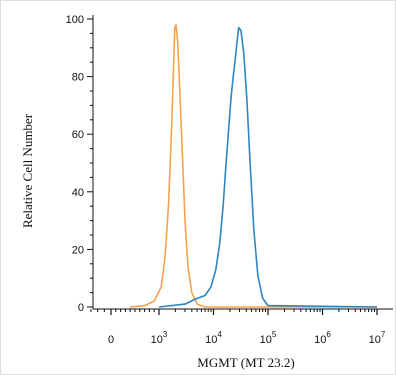 The width and height of the screenshot is (396, 375). What do you see at coordinates (241, 327) in the screenshot?
I see `x-axis: 0 10³ 10⁴ 10⁵ 10⁶ 10⁷` at bounding box center [241, 327].